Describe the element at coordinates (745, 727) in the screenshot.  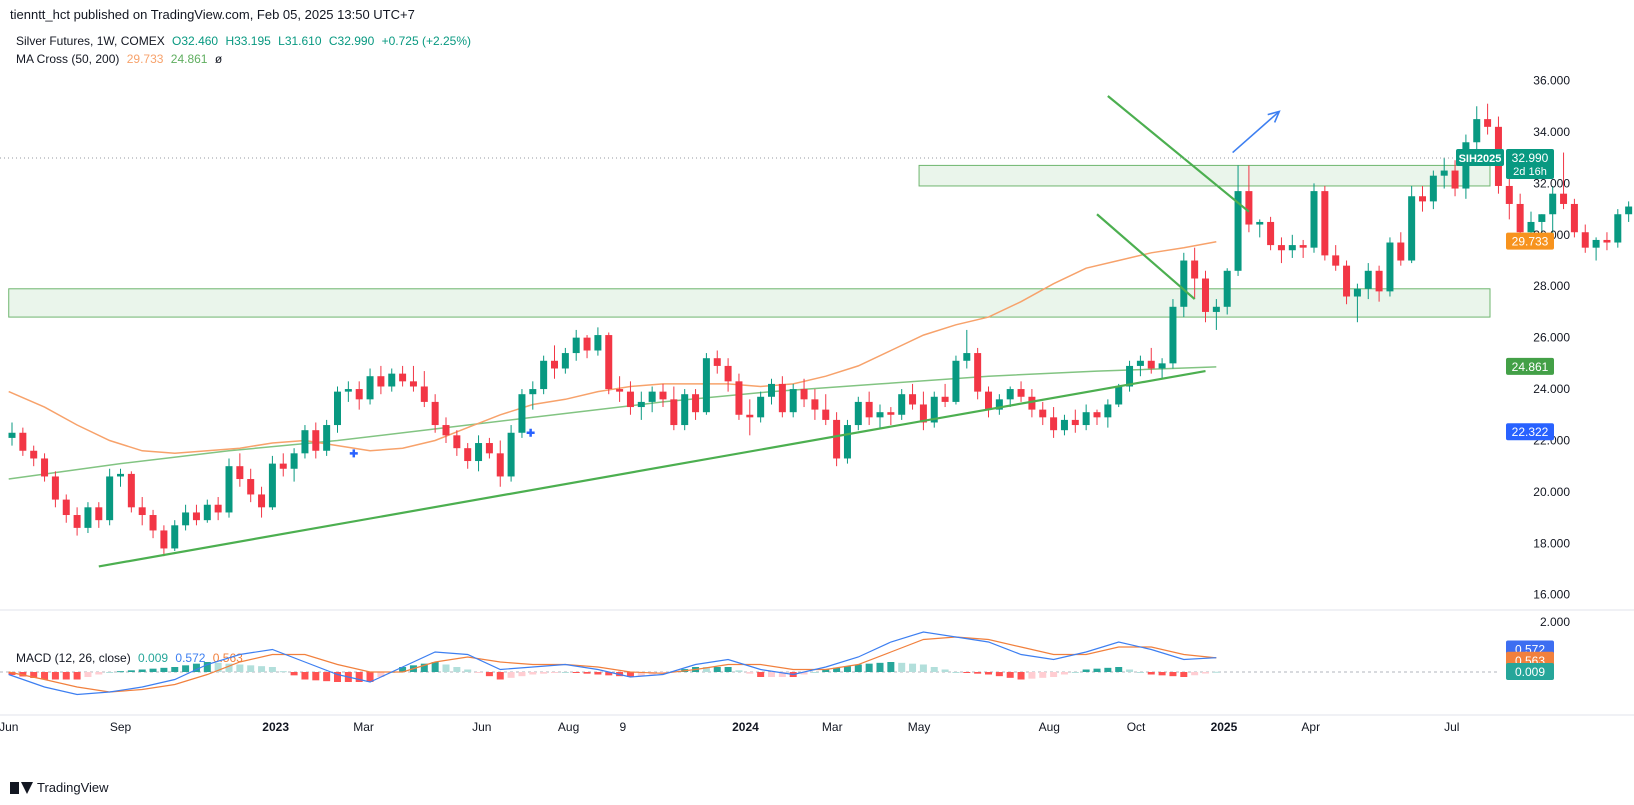
I see `time-tick-label: 2024` at that location.